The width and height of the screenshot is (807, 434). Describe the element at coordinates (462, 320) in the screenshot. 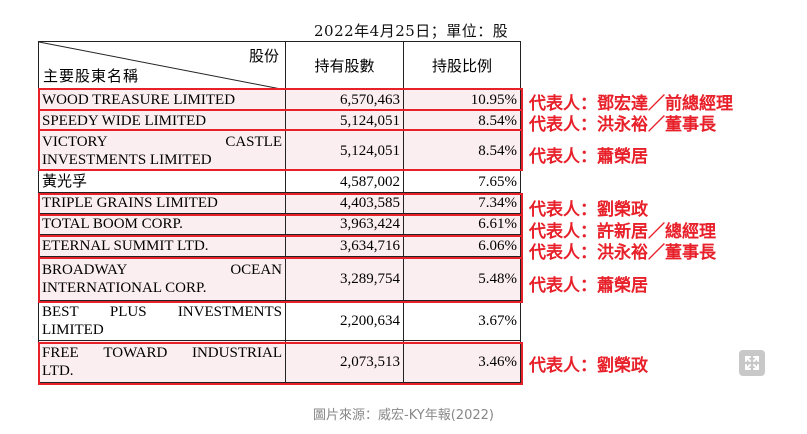

I see `holding-ratio: 3.67%` at that location.